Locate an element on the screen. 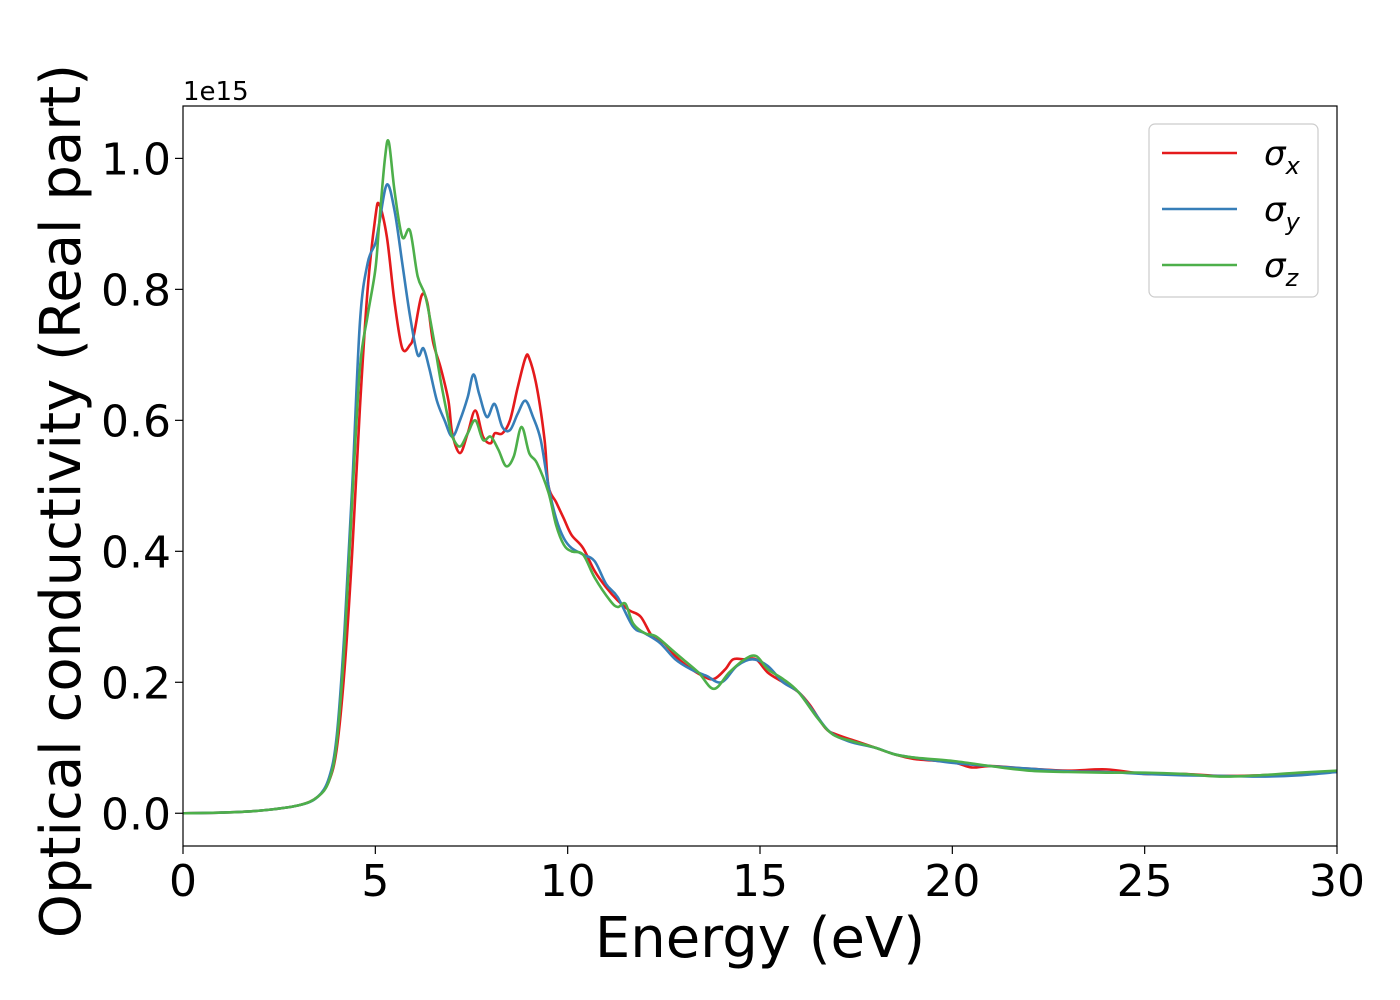  x-tick-label: 25 is located at coordinates (1145, 881).